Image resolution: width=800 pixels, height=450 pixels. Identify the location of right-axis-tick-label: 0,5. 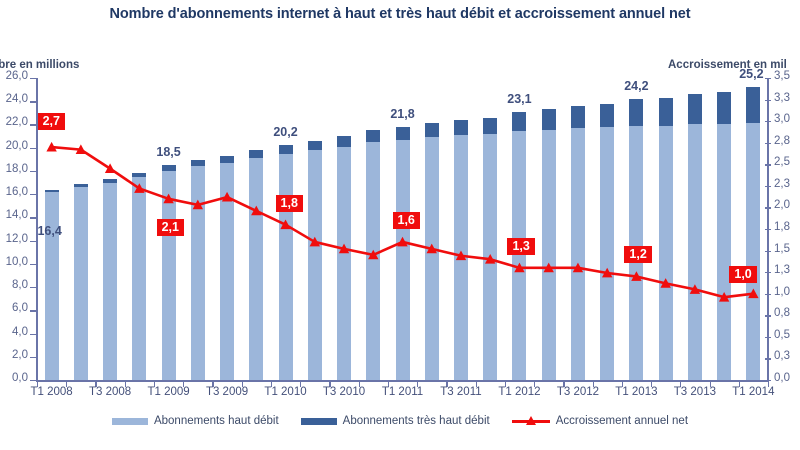
(782, 334).